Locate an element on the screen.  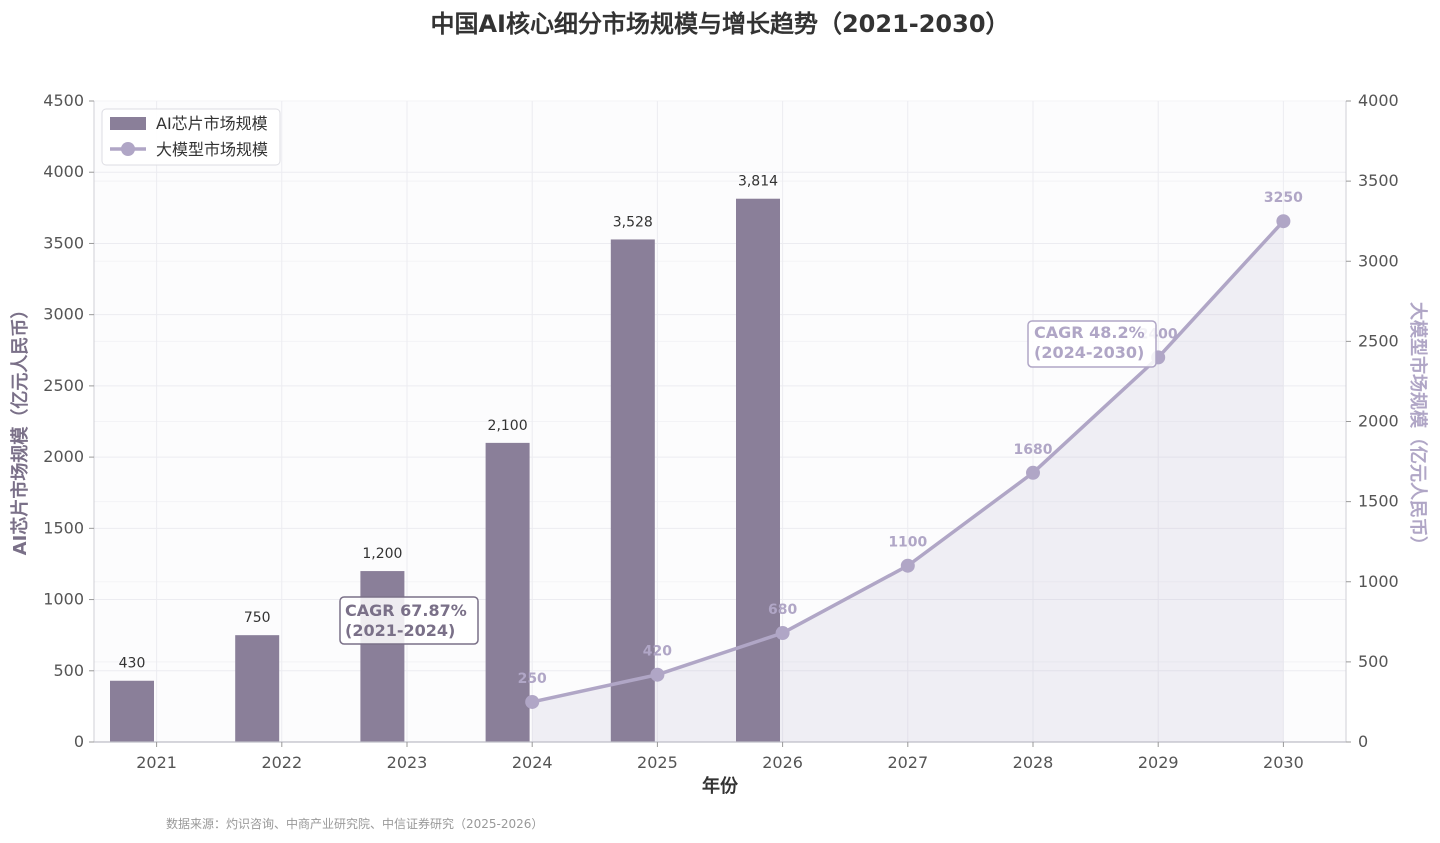
y-tick-right-label: 3000 is located at coordinates (1378, 260).